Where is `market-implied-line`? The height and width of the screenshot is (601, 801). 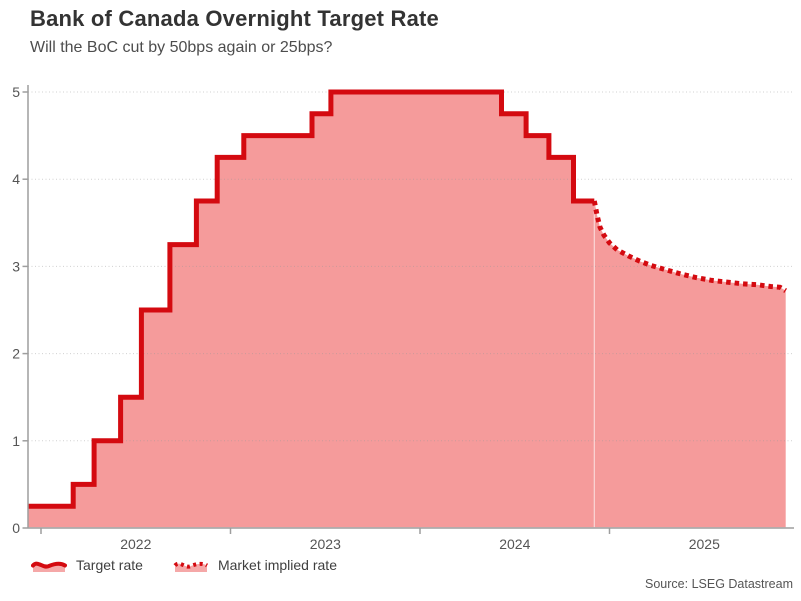 market-implied-line is located at coordinates (689, 246).